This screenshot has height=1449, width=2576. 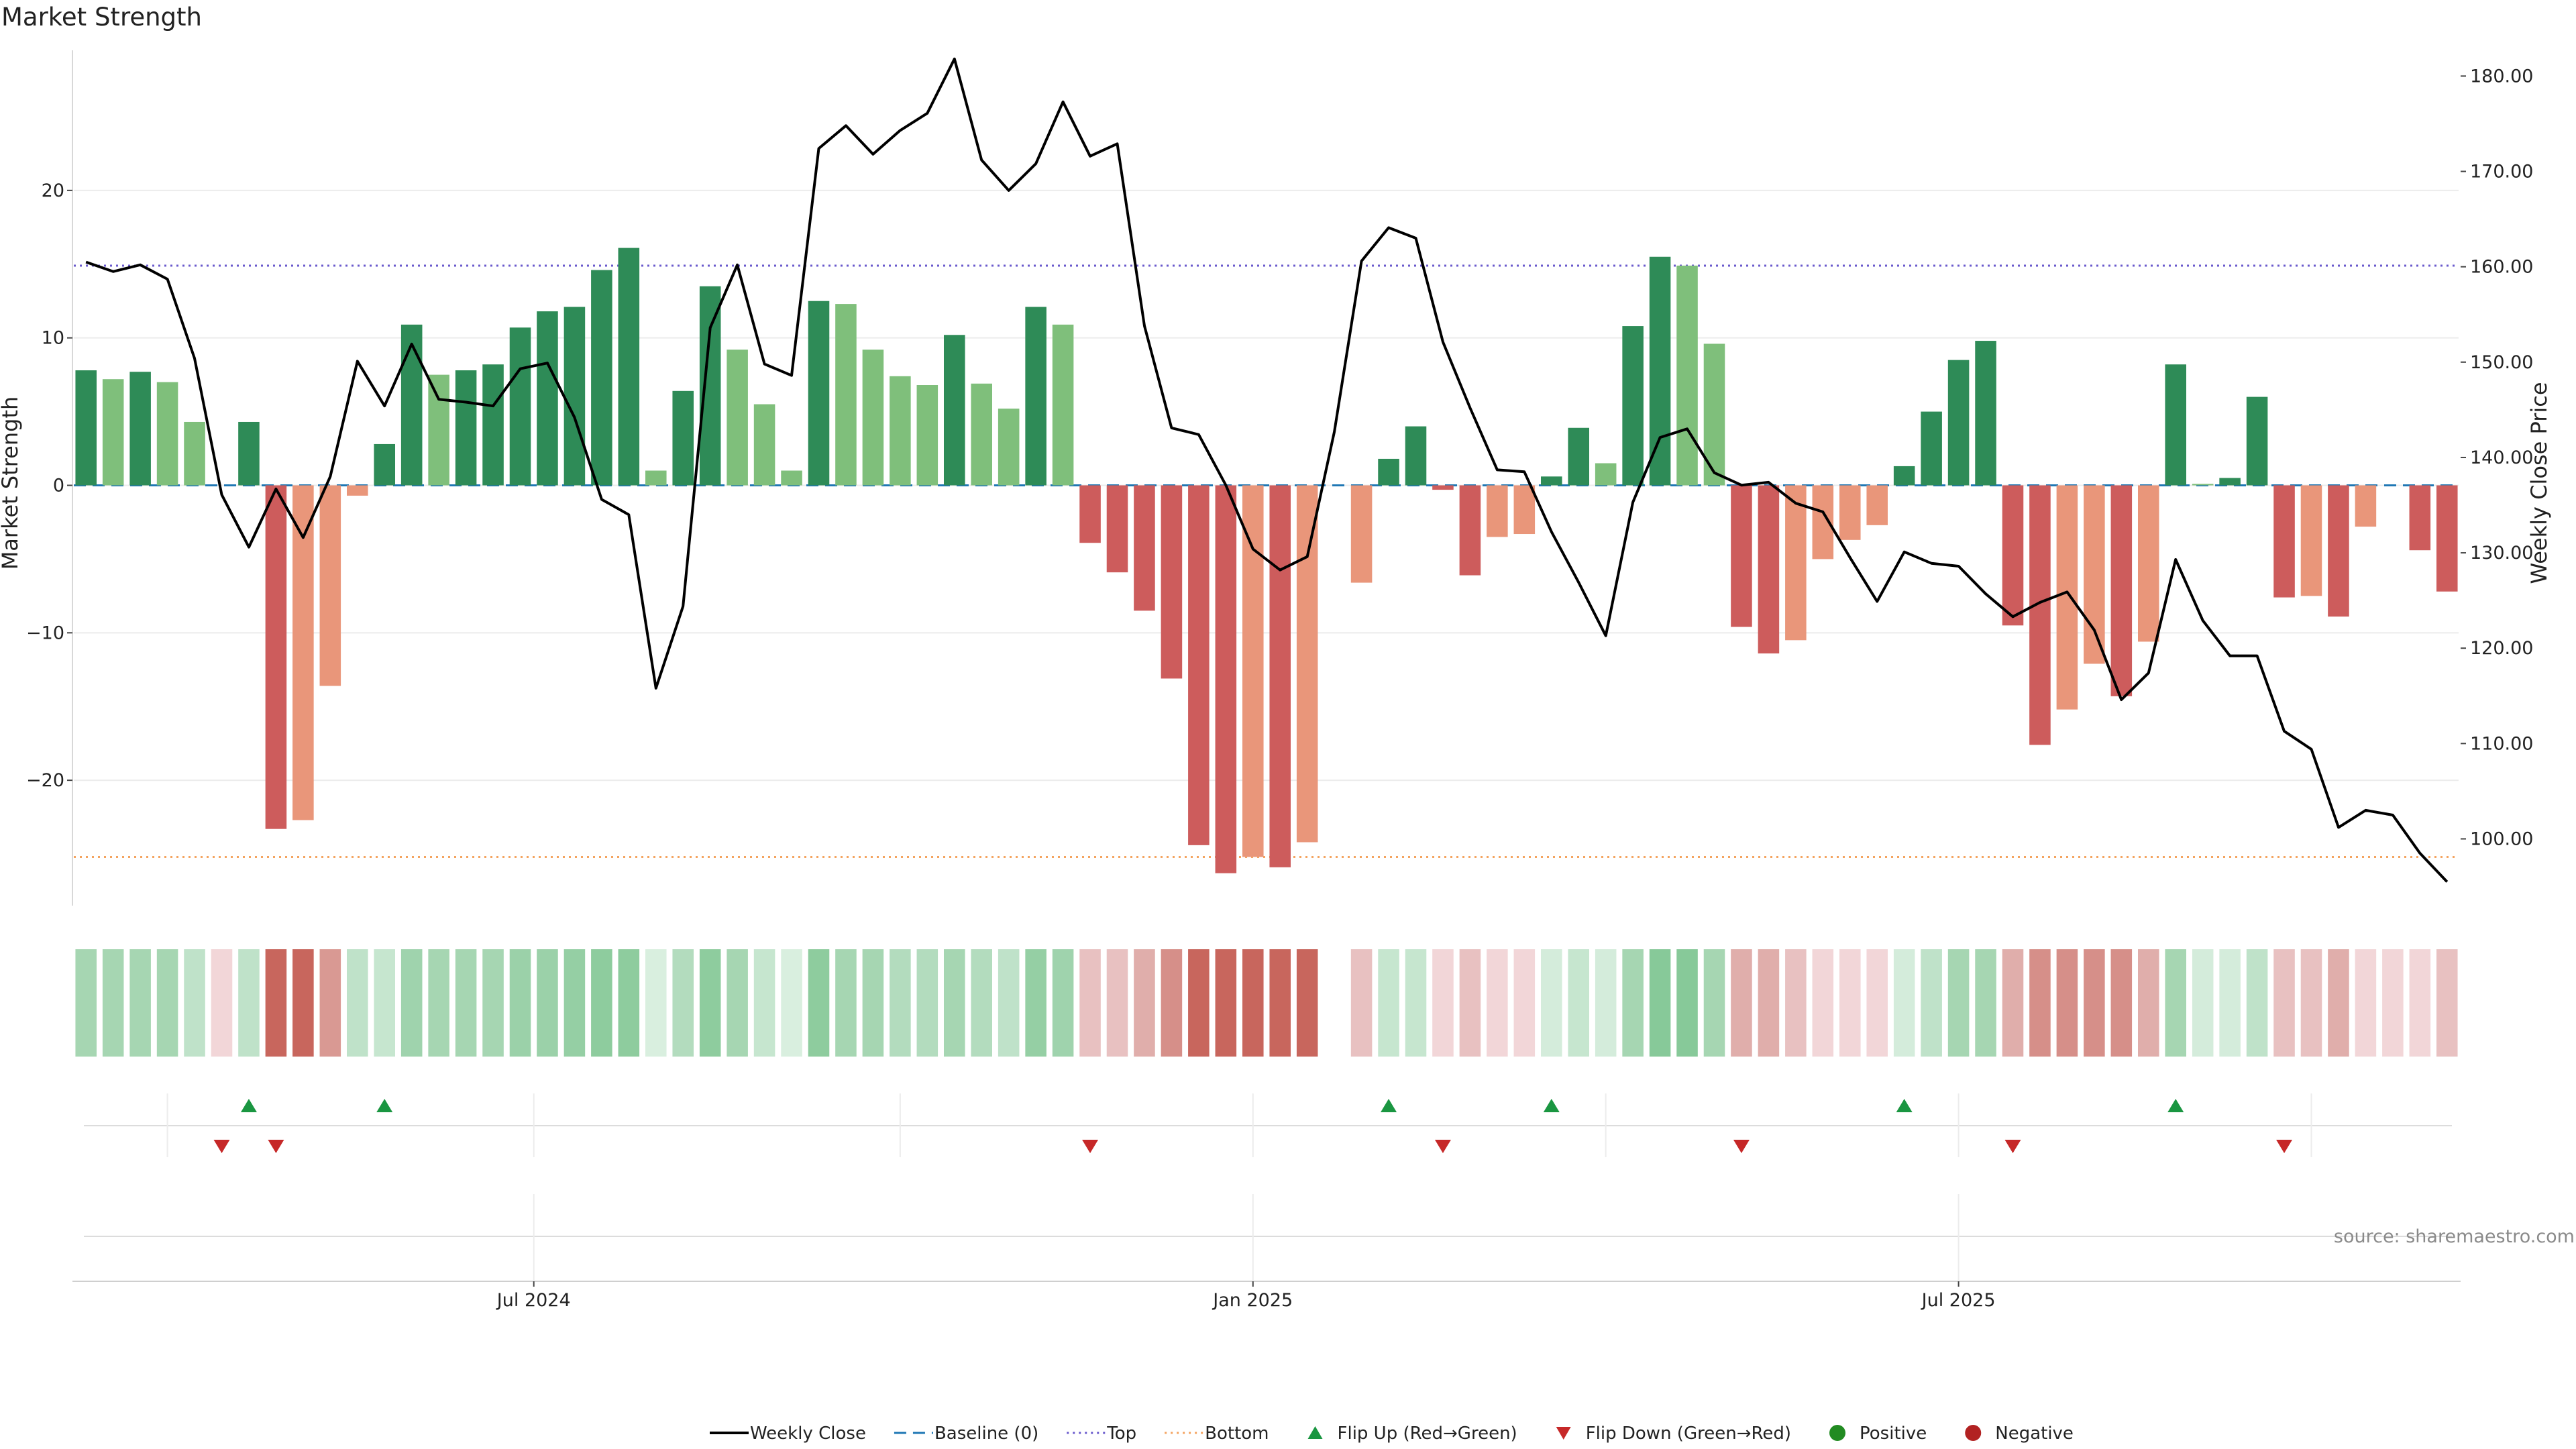 What do you see at coordinates (2019, 1434) in the screenshot?
I see `legend-item: Negative` at bounding box center [2019, 1434].